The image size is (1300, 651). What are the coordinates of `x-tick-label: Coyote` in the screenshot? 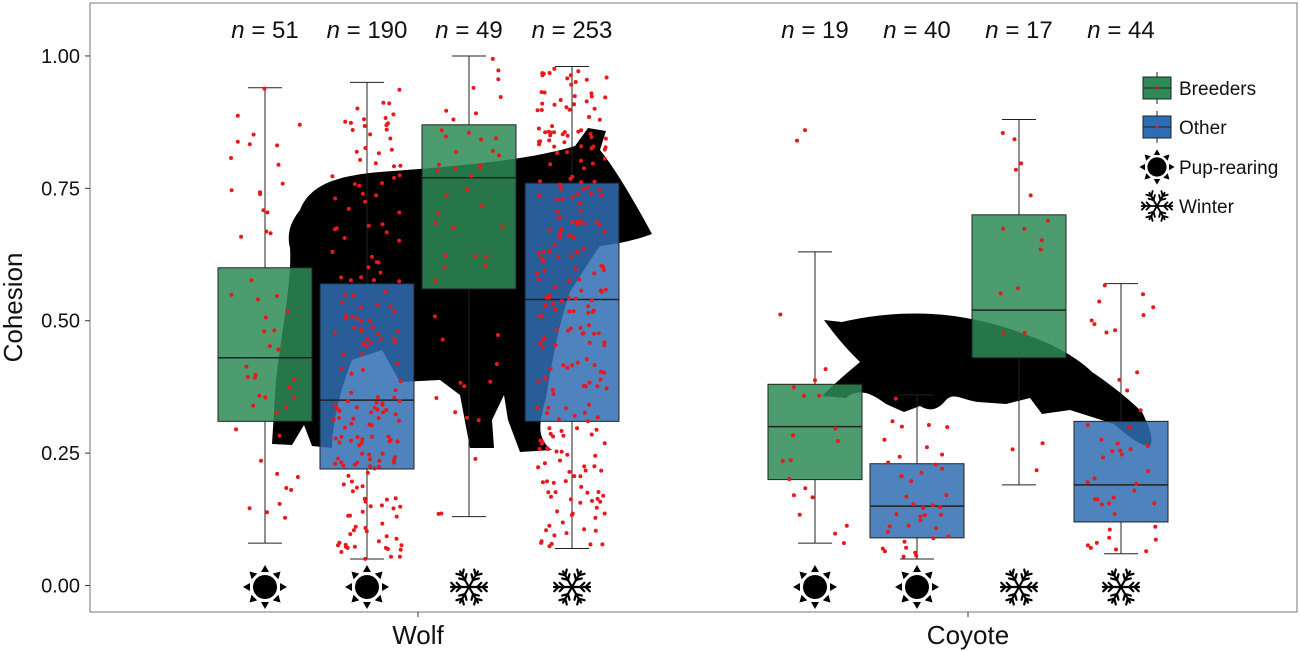 It's located at (968, 635).